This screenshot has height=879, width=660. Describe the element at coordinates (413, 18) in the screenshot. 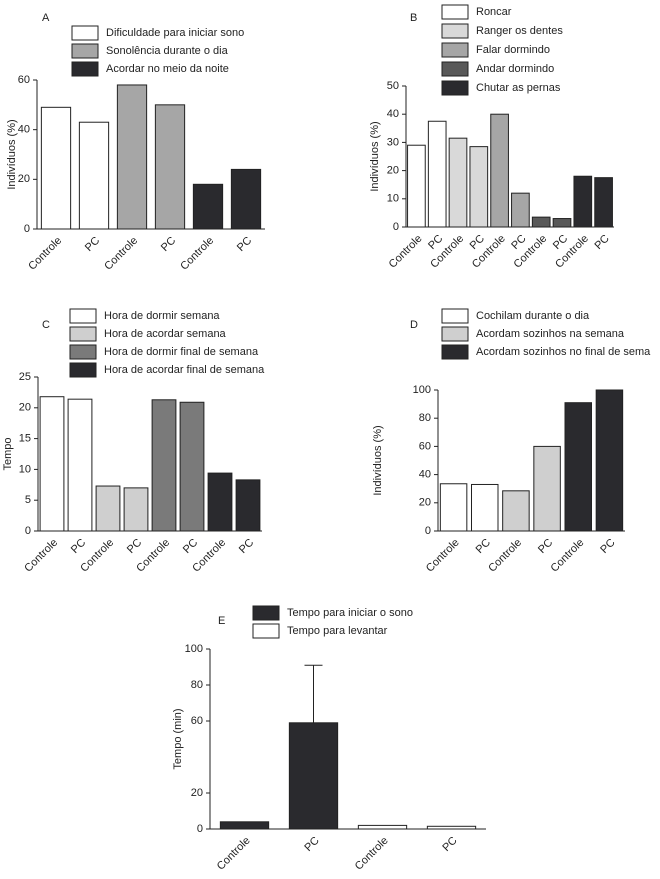

I see `panel-label: B` at that location.